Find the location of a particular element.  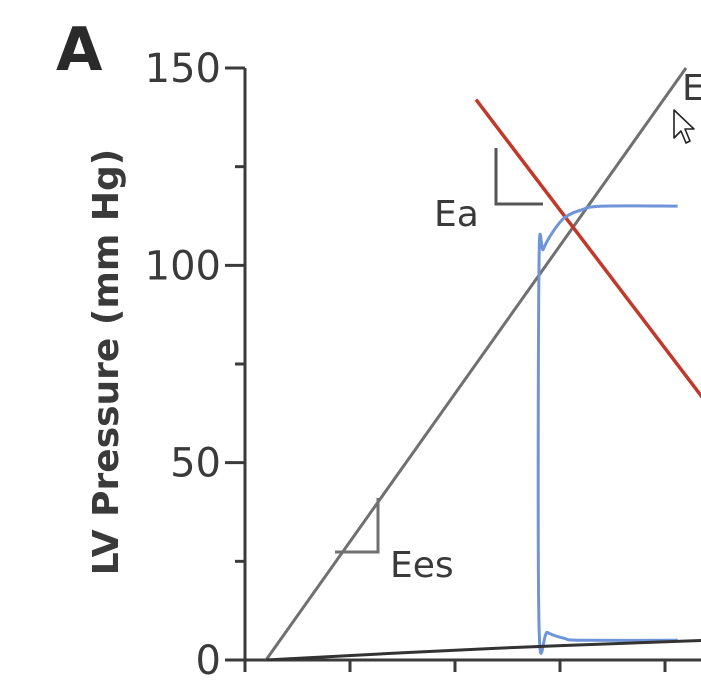

y-tick-label: 50 is located at coordinates (195, 464).